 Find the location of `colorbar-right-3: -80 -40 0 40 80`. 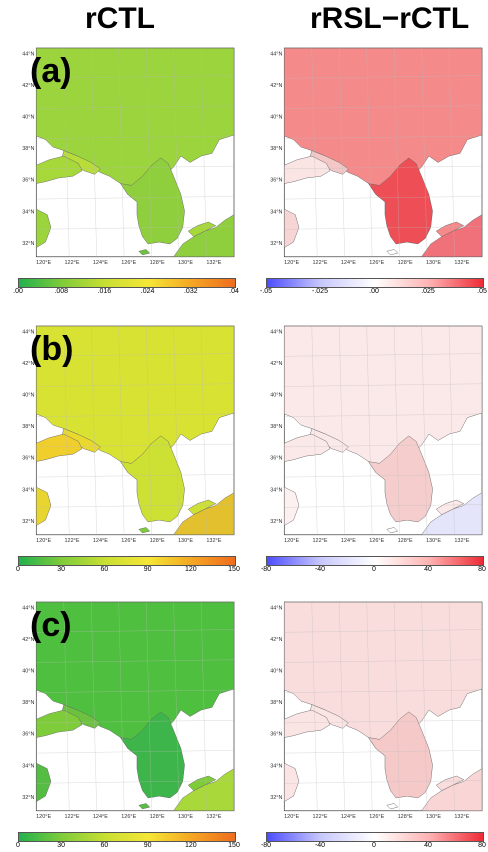

colorbar-right-3: -80 -40 0 40 80 is located at coordinates (373, 842).